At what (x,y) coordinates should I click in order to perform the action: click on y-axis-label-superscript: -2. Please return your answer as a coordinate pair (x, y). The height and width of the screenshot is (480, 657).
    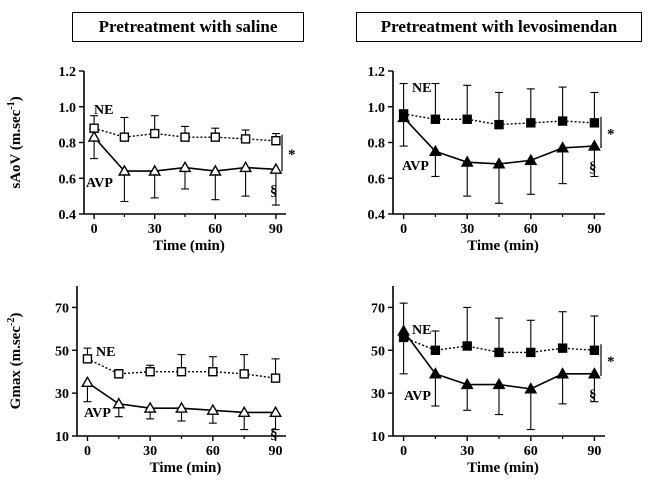
    Looking at the image, I should click on (11, 322).